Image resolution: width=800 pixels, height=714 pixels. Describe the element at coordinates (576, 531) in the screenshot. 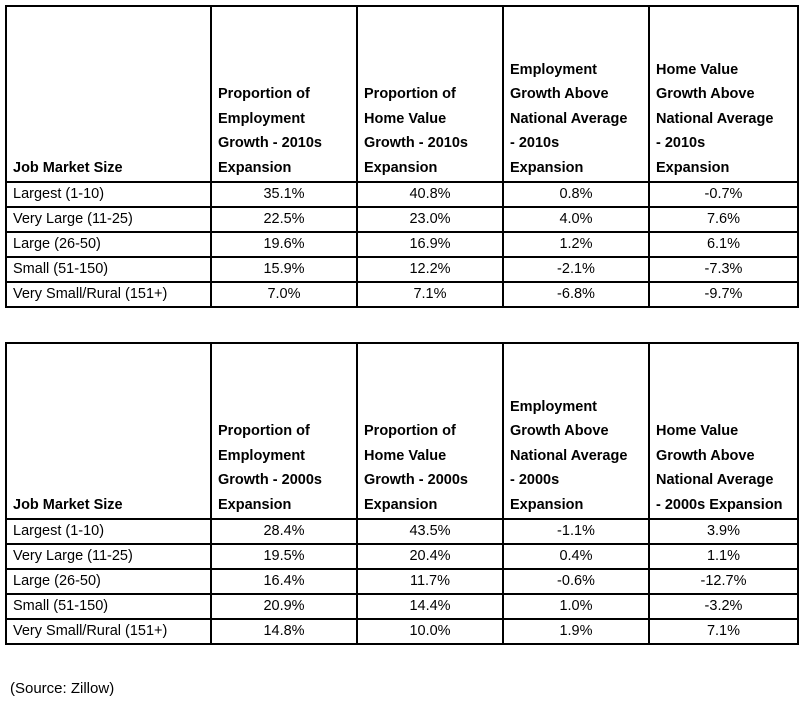

I see `cell-employment-above-avg: -1.1%` at that location.